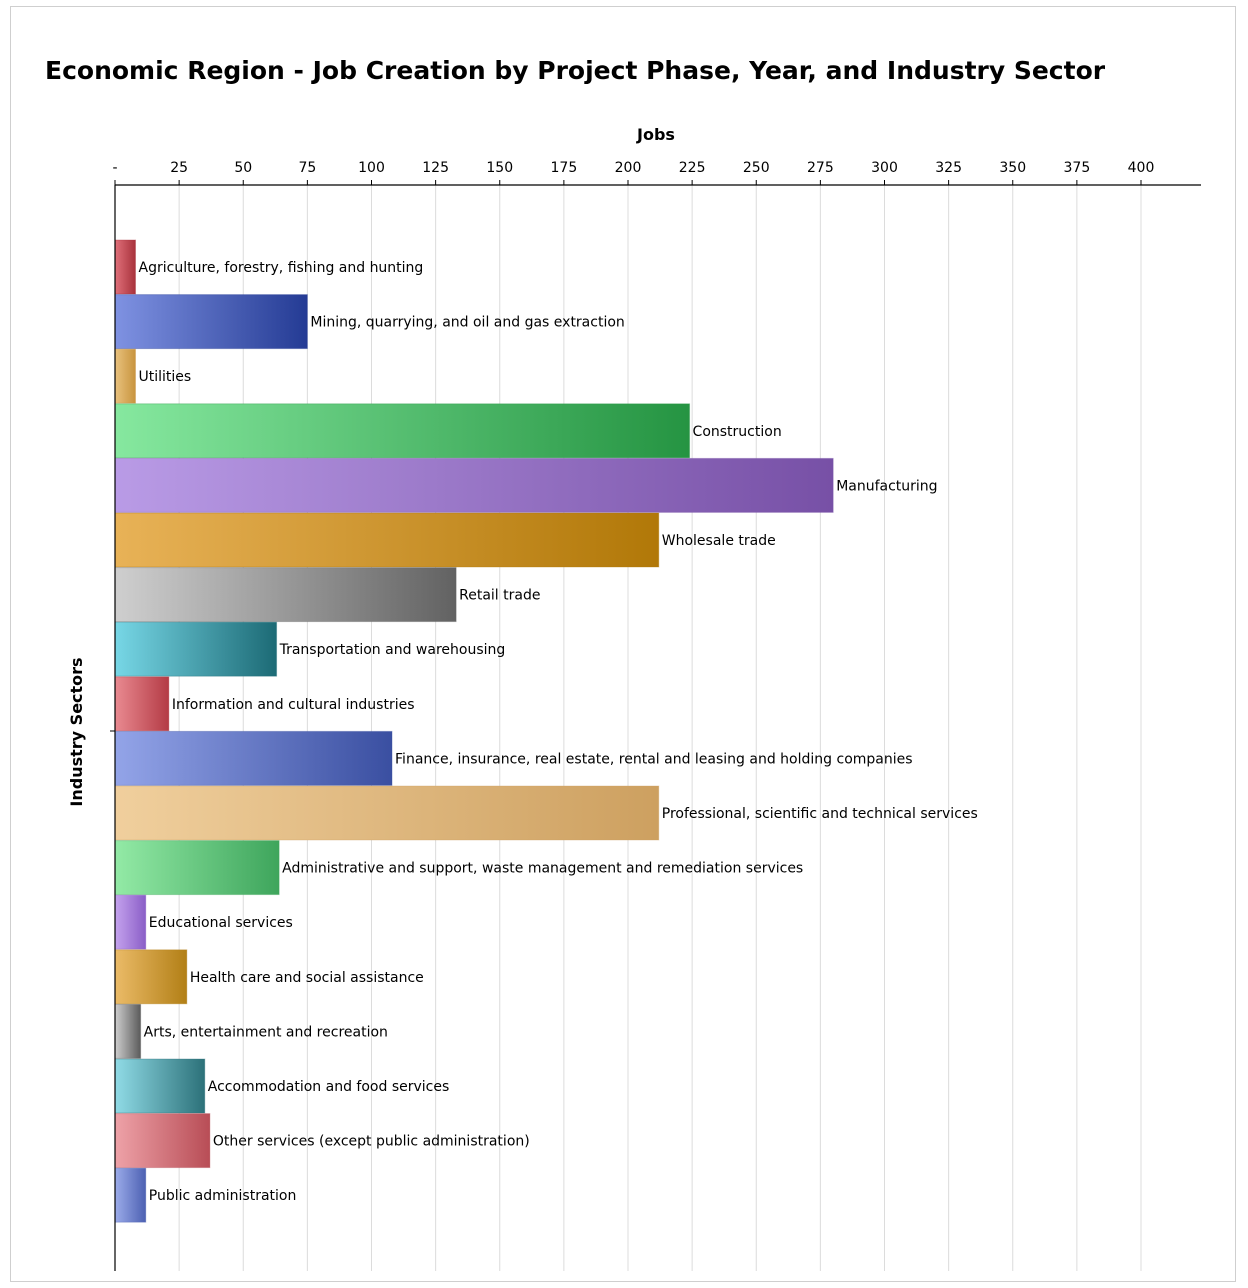 This screenshot has height=1288, width=1248. What do you see at coordinates (886, 486) in the screenshot?
I see `bar-label: Manufacturing` at bounding box center [886, 486].